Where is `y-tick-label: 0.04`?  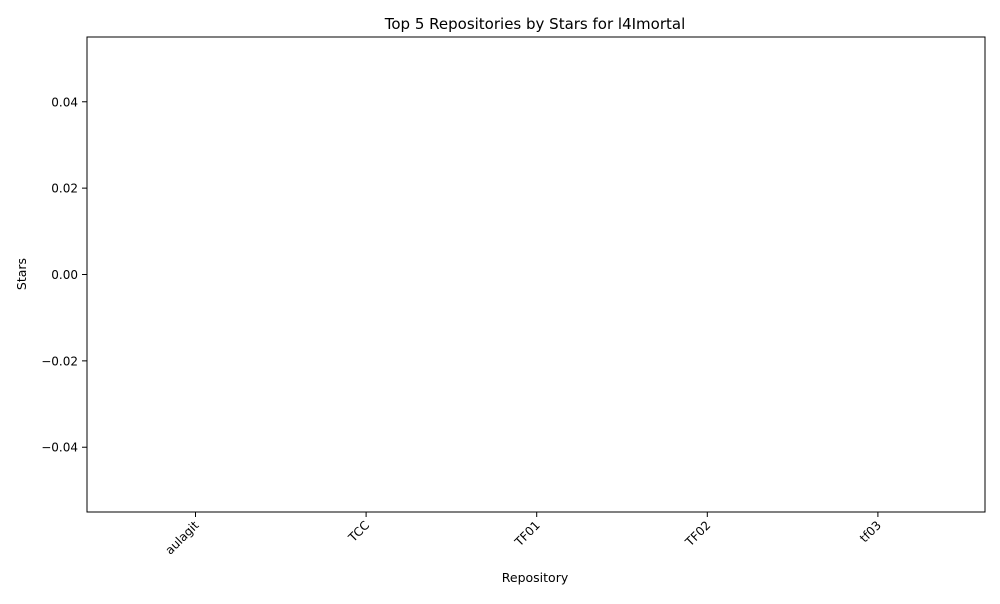 y-tick-label: 0.04 is located at coordinates (64, 102).